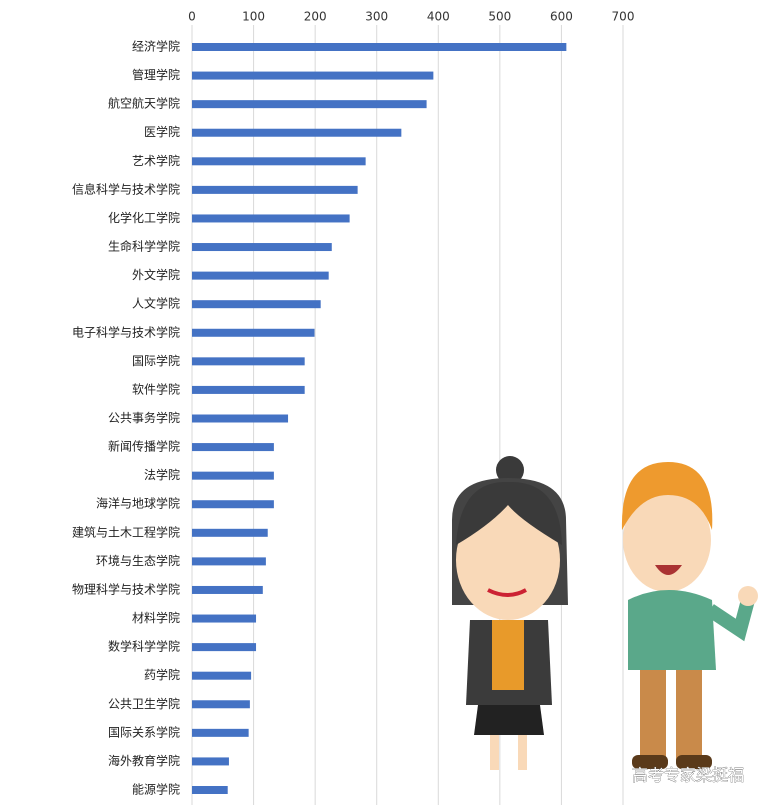  What do you see at coordinates (144, 731) in the screenshot?
I see `y-tick-label: 国际关系学院` at bounding box center [144, 731].